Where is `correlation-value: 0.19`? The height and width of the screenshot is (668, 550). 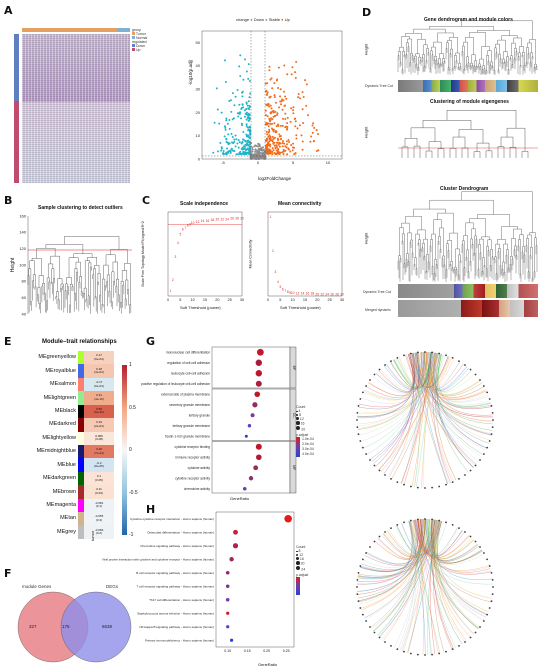
correlation-value: 0.19 is located at coordinates (99, 422).